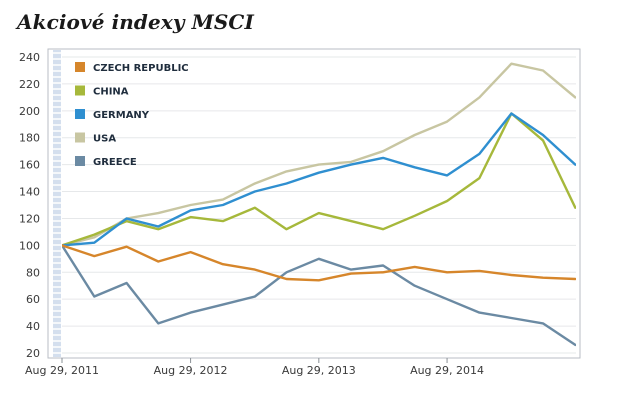 The height and width of the screenshot is (416, 633). I want to click on y-tick-label: 40, so click(33, 326).